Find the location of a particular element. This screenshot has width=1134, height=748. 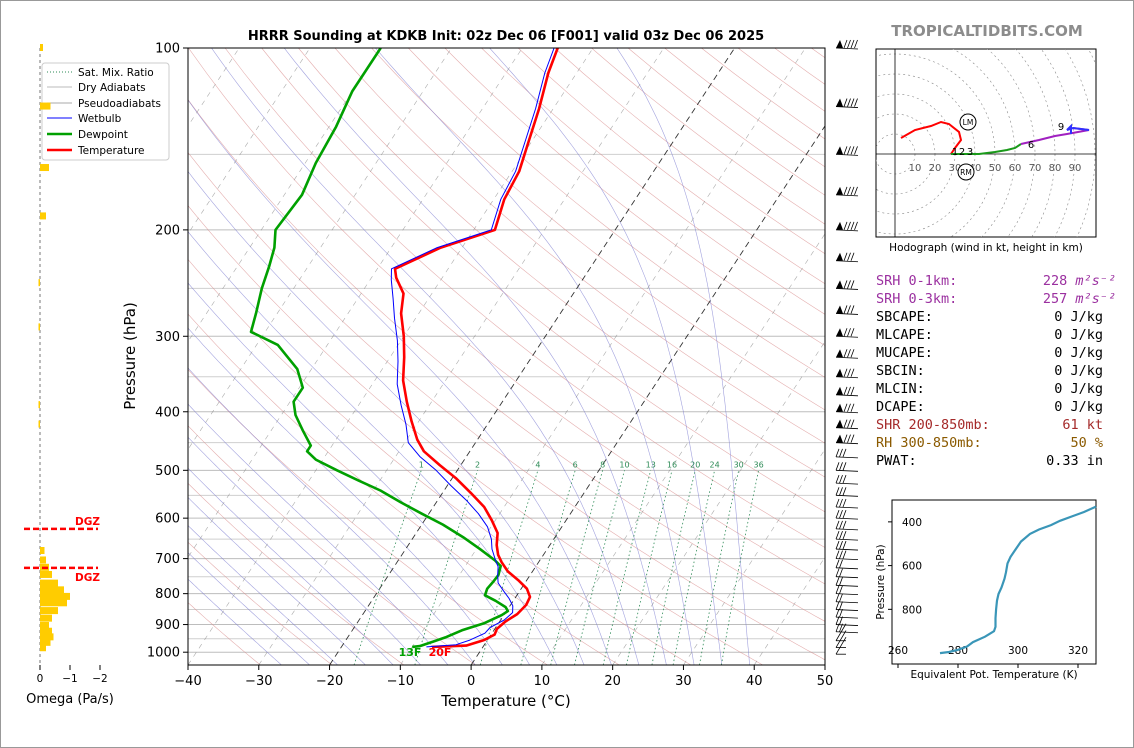

legend-dry-adiabats: Dry Adiabats is located at coordinates (112, 88).